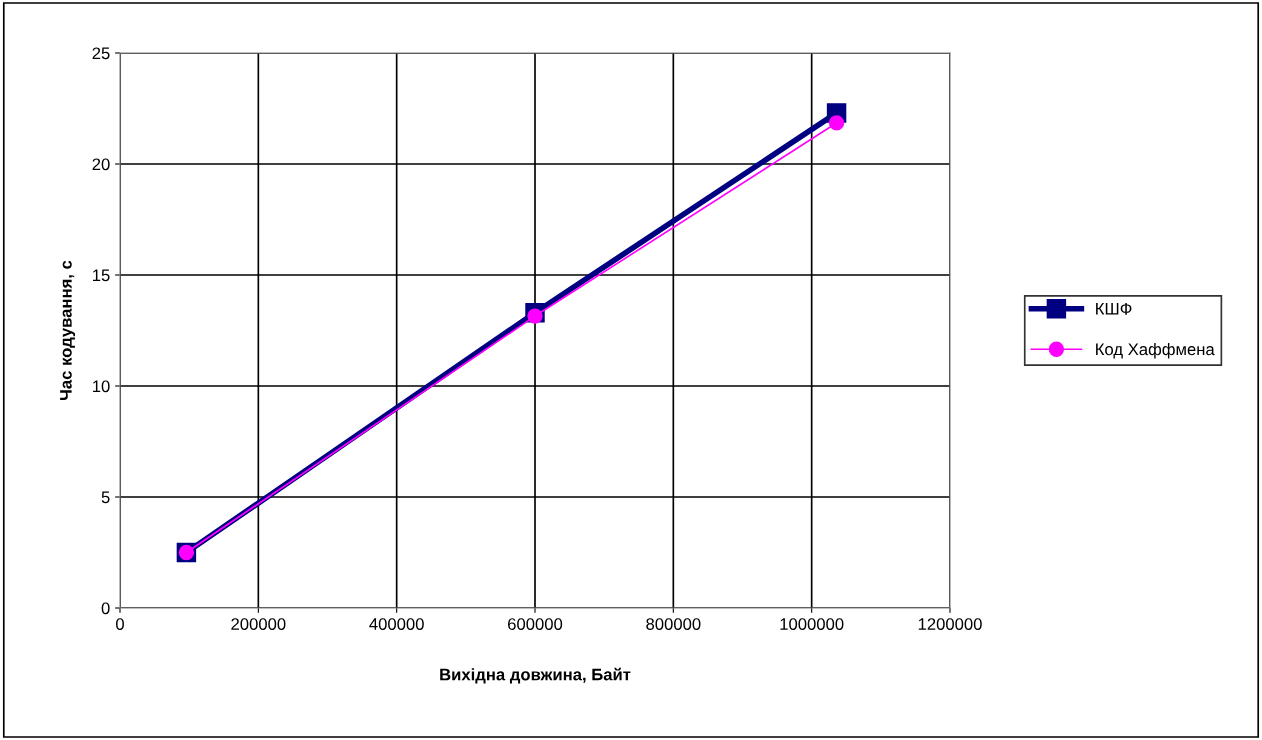  What do you see at coordinates (105, 608) in the screenshot?
I see `y-tick-label: 0` at bounding box center [105, 608].